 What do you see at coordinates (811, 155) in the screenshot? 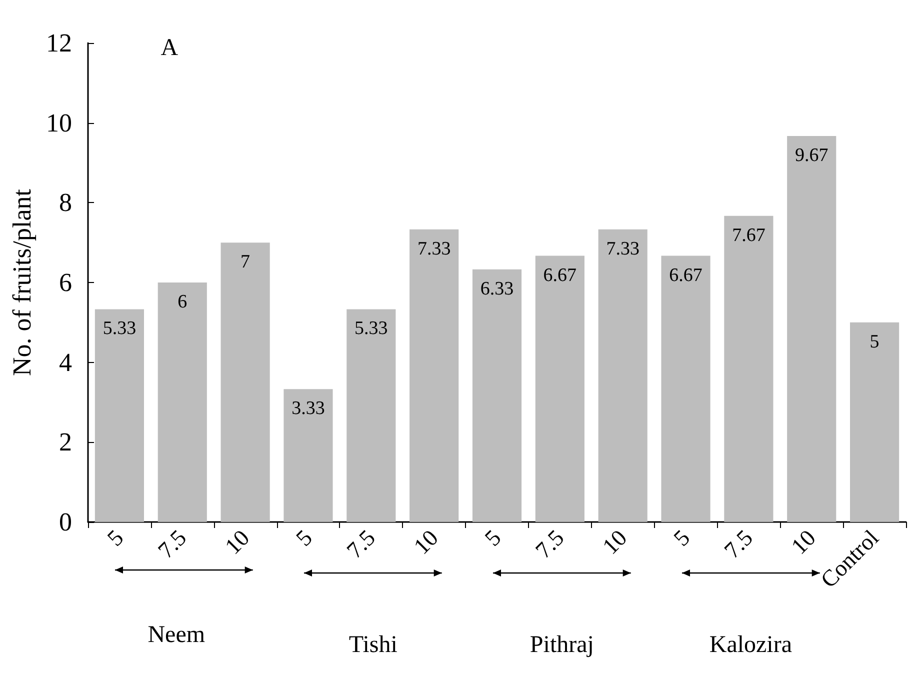
I see `data-label: 9.67` at bounding box center [811, 155].